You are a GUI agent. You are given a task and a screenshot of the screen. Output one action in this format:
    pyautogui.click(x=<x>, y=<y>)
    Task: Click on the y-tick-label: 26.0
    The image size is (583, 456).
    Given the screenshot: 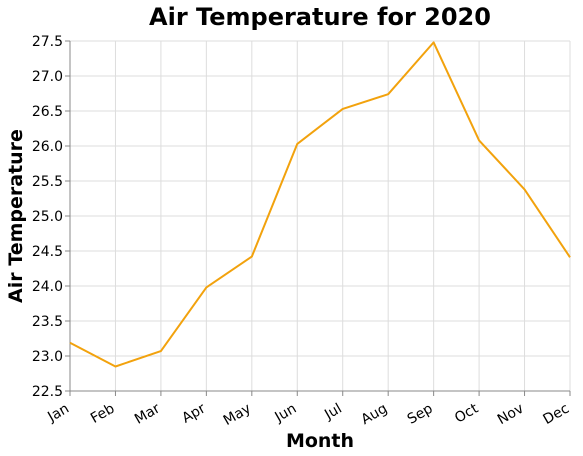 What is the action you would take?
    pyautogui.click(x=47, y=147)
    